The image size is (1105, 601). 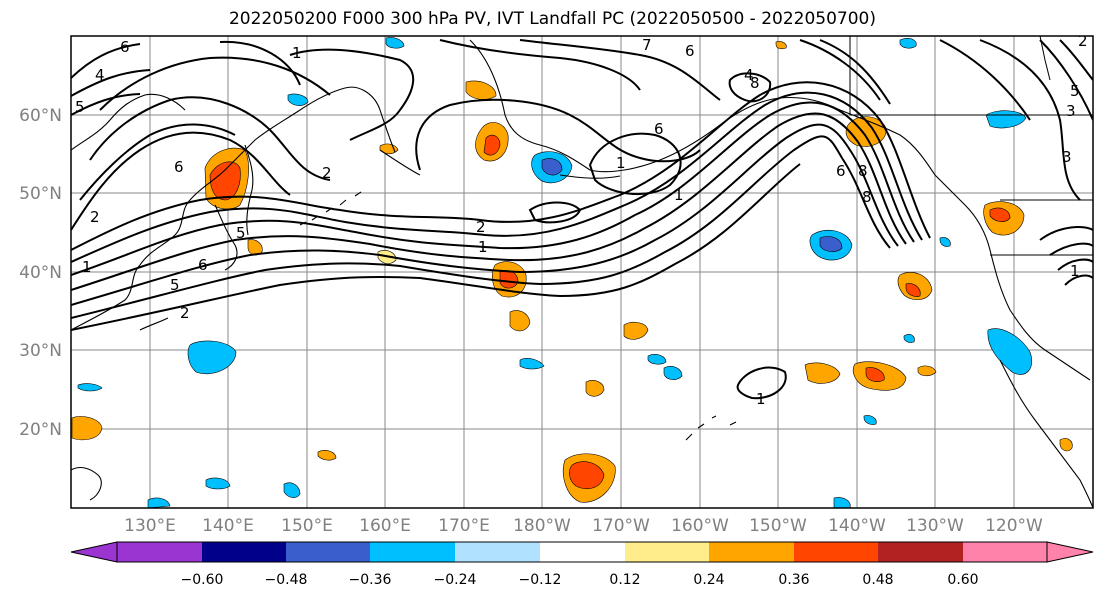 I want to click on colorbar-tick-label: −0.12, so click(x=540, y=580).